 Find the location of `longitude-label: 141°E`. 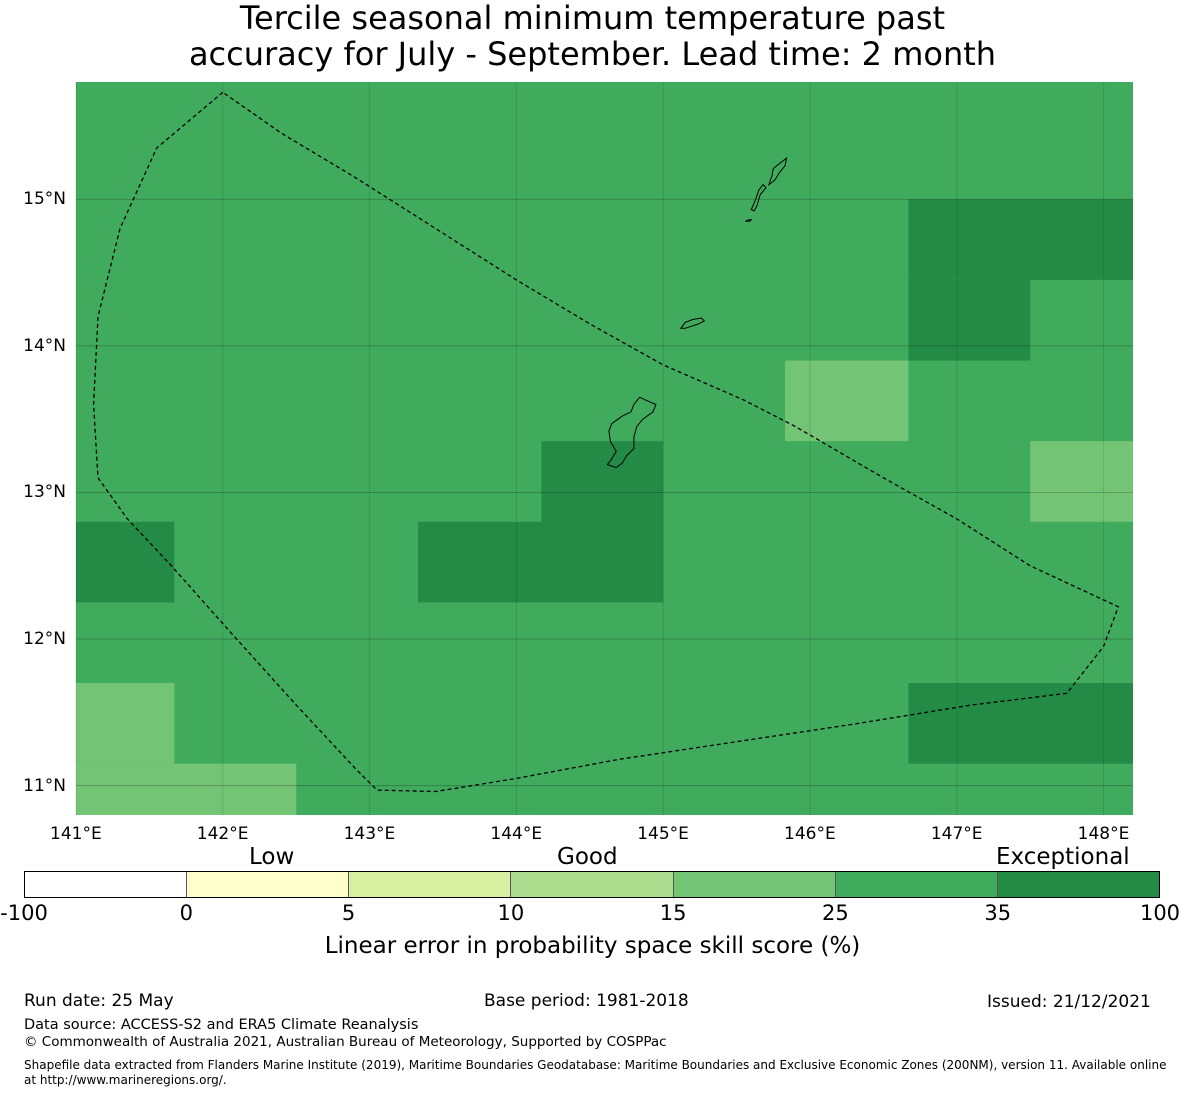

longitude-label: 141°E is located at coordinates (76, 834).